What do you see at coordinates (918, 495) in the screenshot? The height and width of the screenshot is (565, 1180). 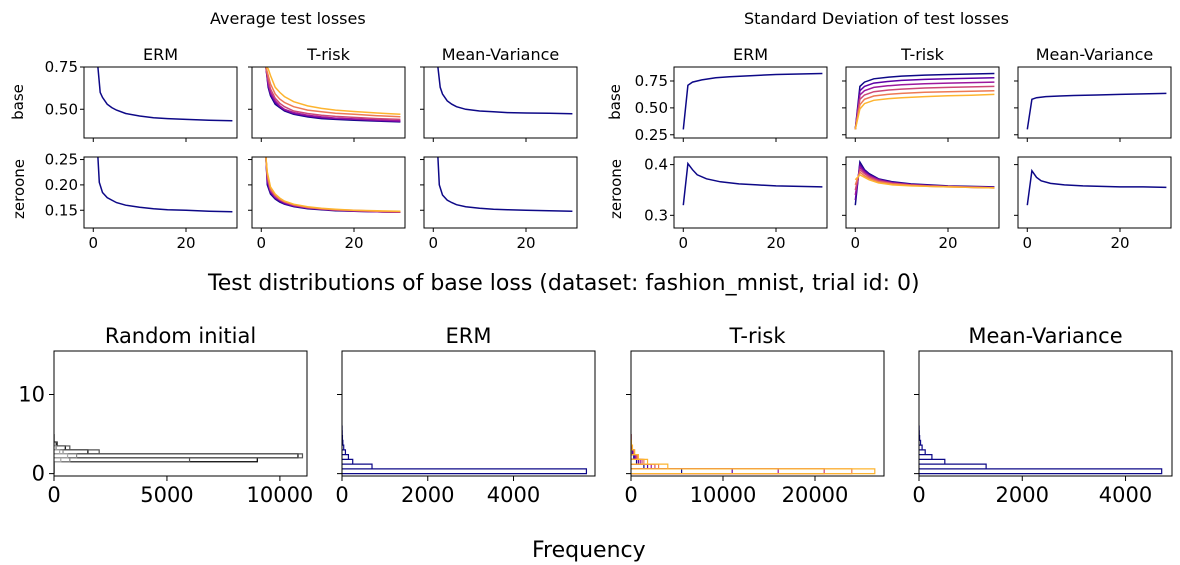 I see `panel-15-xtick-label: 0` at bounding box center [918, 495].